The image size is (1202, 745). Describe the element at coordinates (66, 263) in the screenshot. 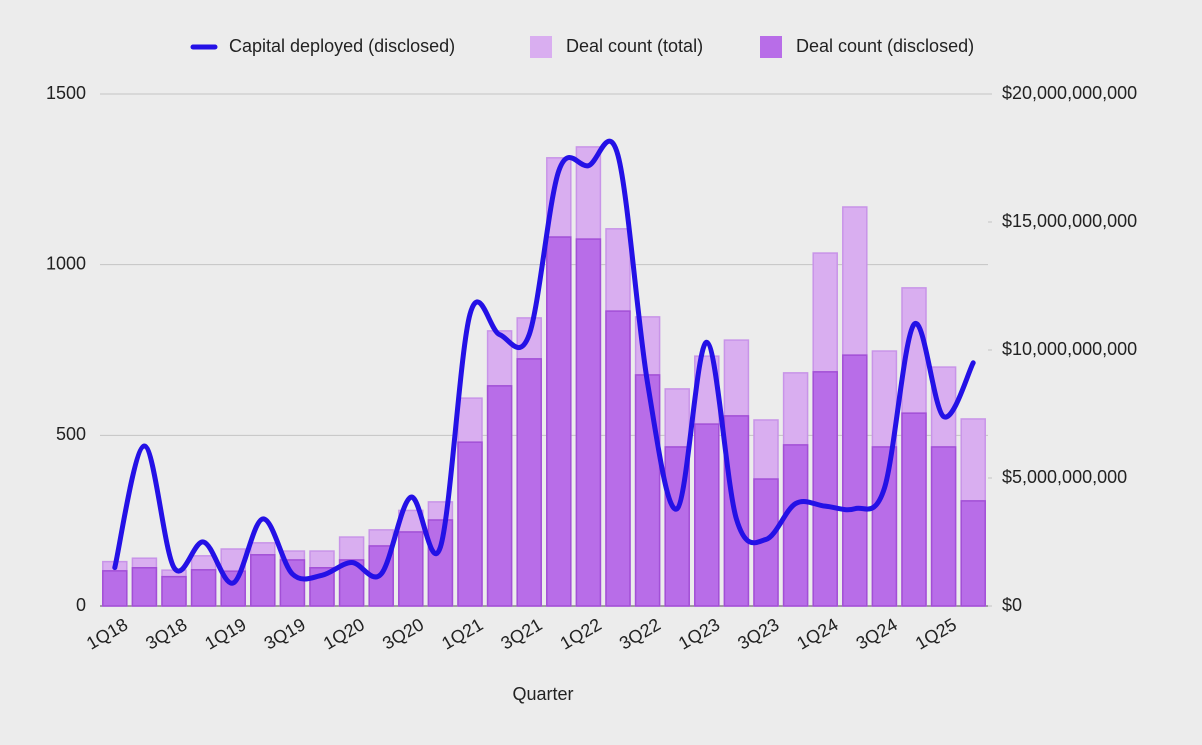

I see `y-tick-label: 1000` at that location.